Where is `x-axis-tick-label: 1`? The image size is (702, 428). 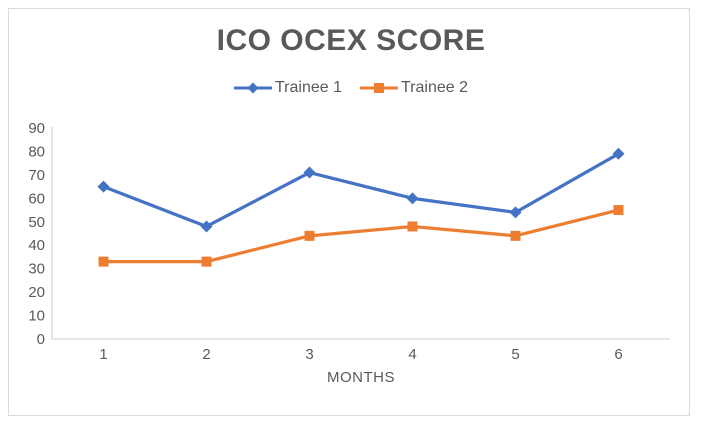 x-axis-tick-label: 1 is located at coordinates (103, 354).